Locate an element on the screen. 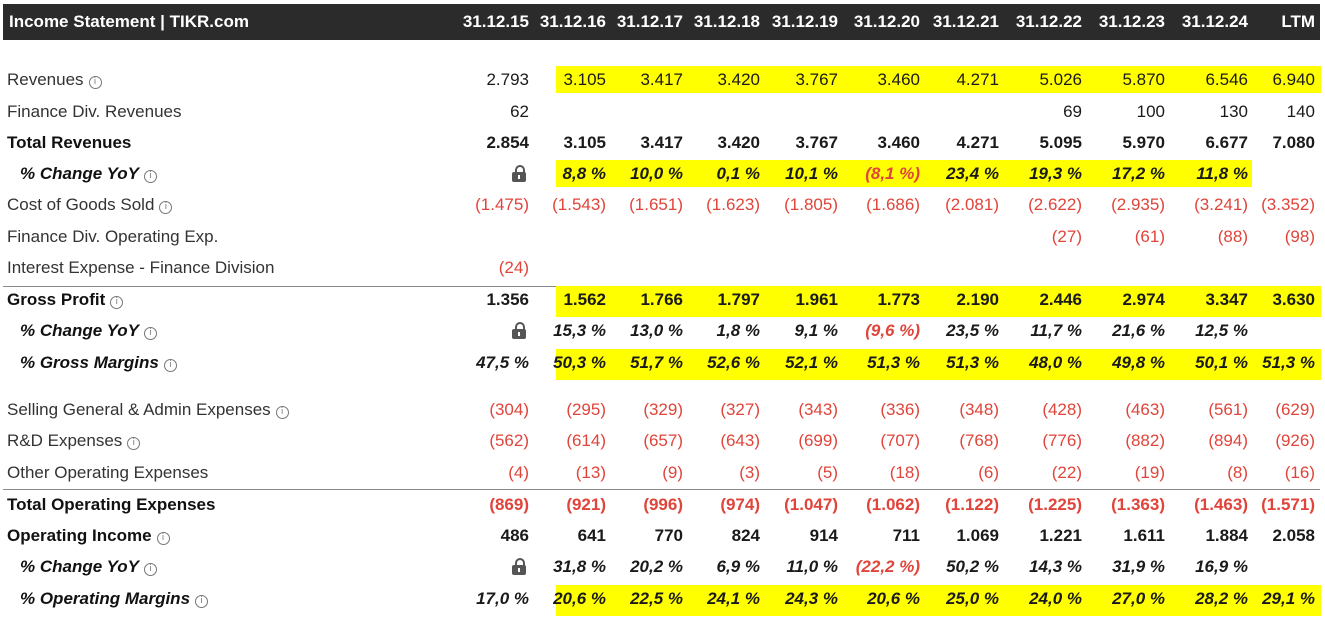 This screenshot has height=620, width=1325. cell-total-operating-expenses-8: (1.363) is located at coordinates (1138, 504).